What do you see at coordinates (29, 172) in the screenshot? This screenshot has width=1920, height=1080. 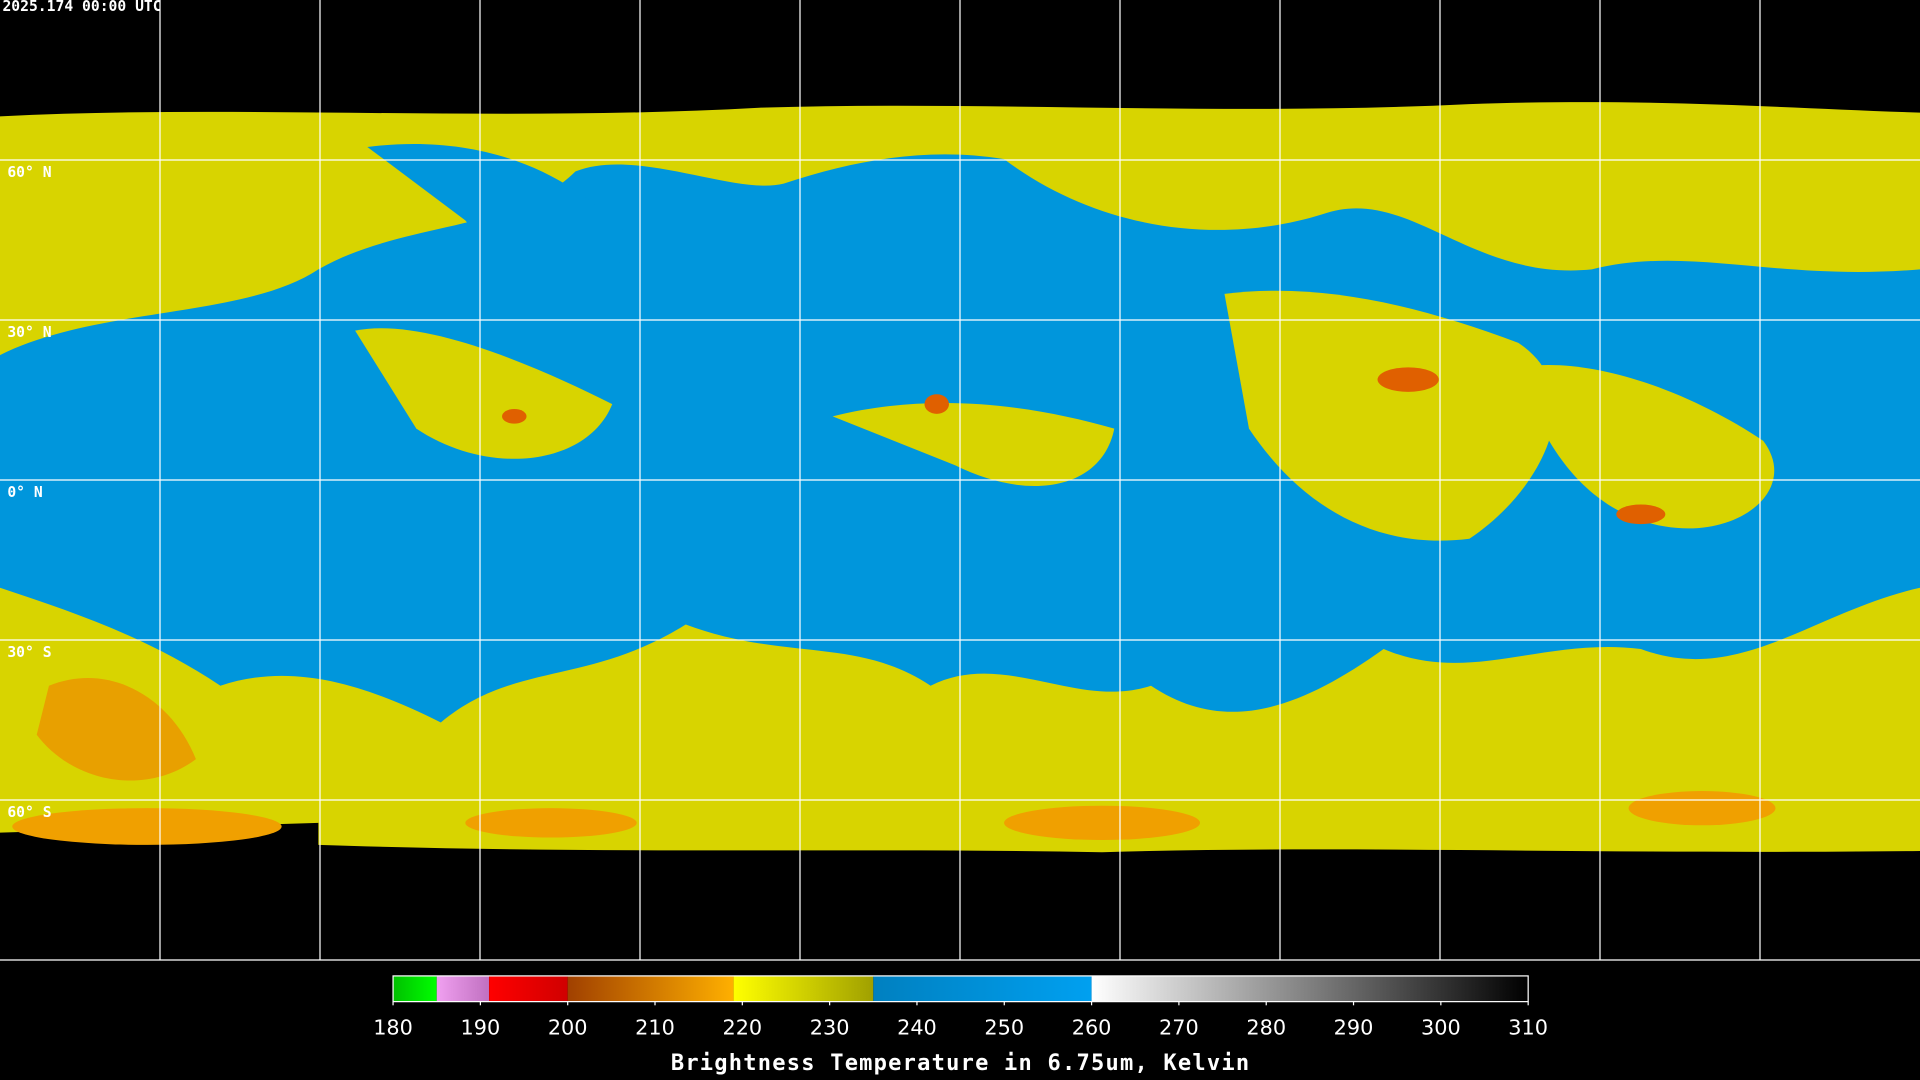 I see `latitude-label: 60° N` at bounding box center [29, 172].